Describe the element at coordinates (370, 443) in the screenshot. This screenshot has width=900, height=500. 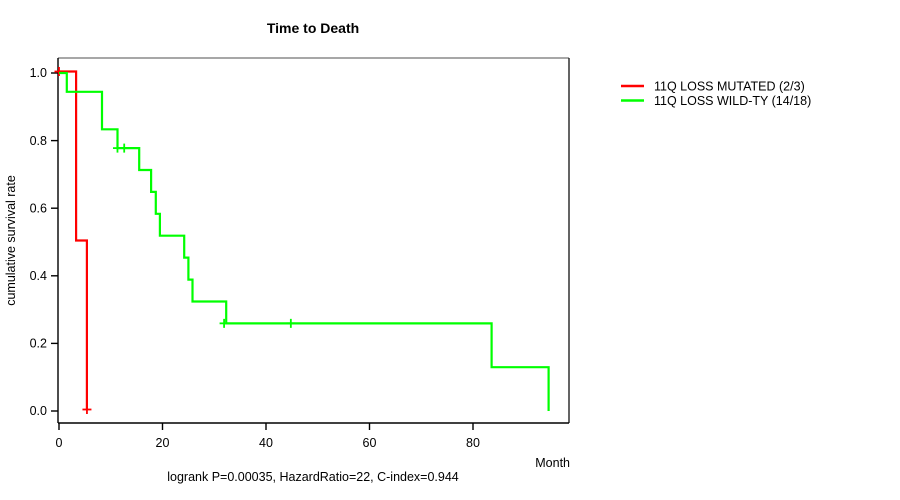
I see `x-tick-label: 60` at that location.